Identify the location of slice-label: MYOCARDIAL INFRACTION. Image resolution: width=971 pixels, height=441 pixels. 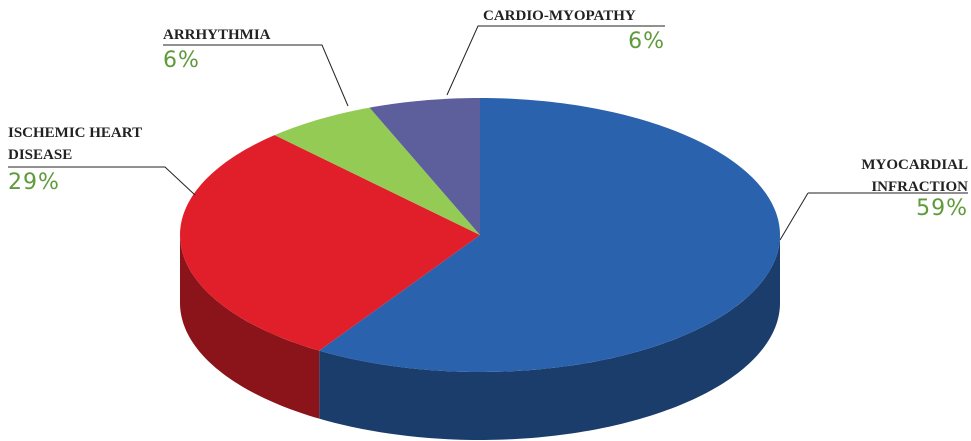
(914, 176).